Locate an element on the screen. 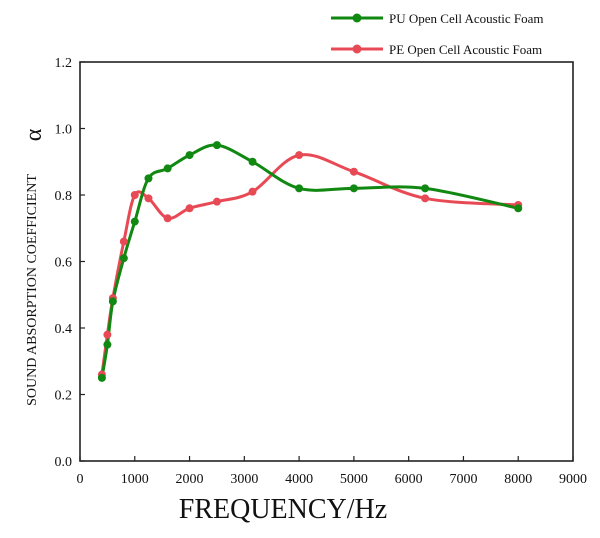 The width and height of the screenshot is (600, 538). x-tick-label: 3000 is located at coordinates (244, 479).